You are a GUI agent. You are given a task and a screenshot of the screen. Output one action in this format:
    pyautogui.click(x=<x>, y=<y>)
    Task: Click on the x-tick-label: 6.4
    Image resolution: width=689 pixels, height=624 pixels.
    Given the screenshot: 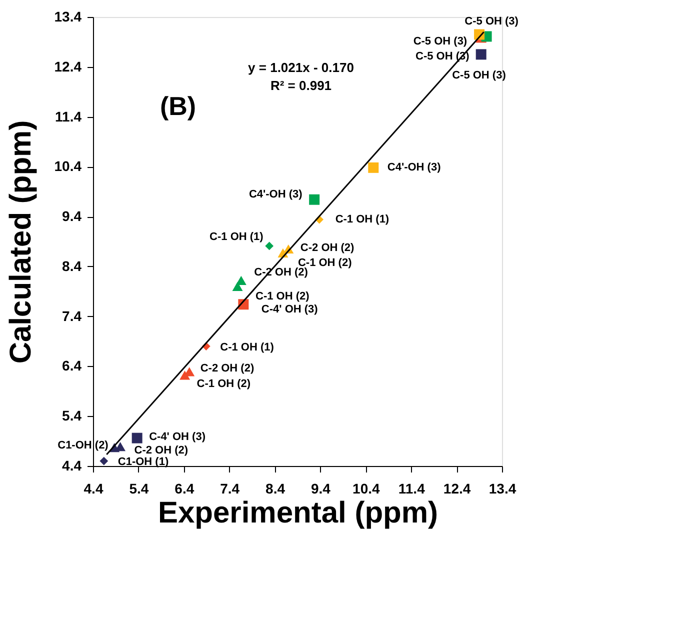 What is the action you would take?
    pyautogui.click(x=184, y=488)
    